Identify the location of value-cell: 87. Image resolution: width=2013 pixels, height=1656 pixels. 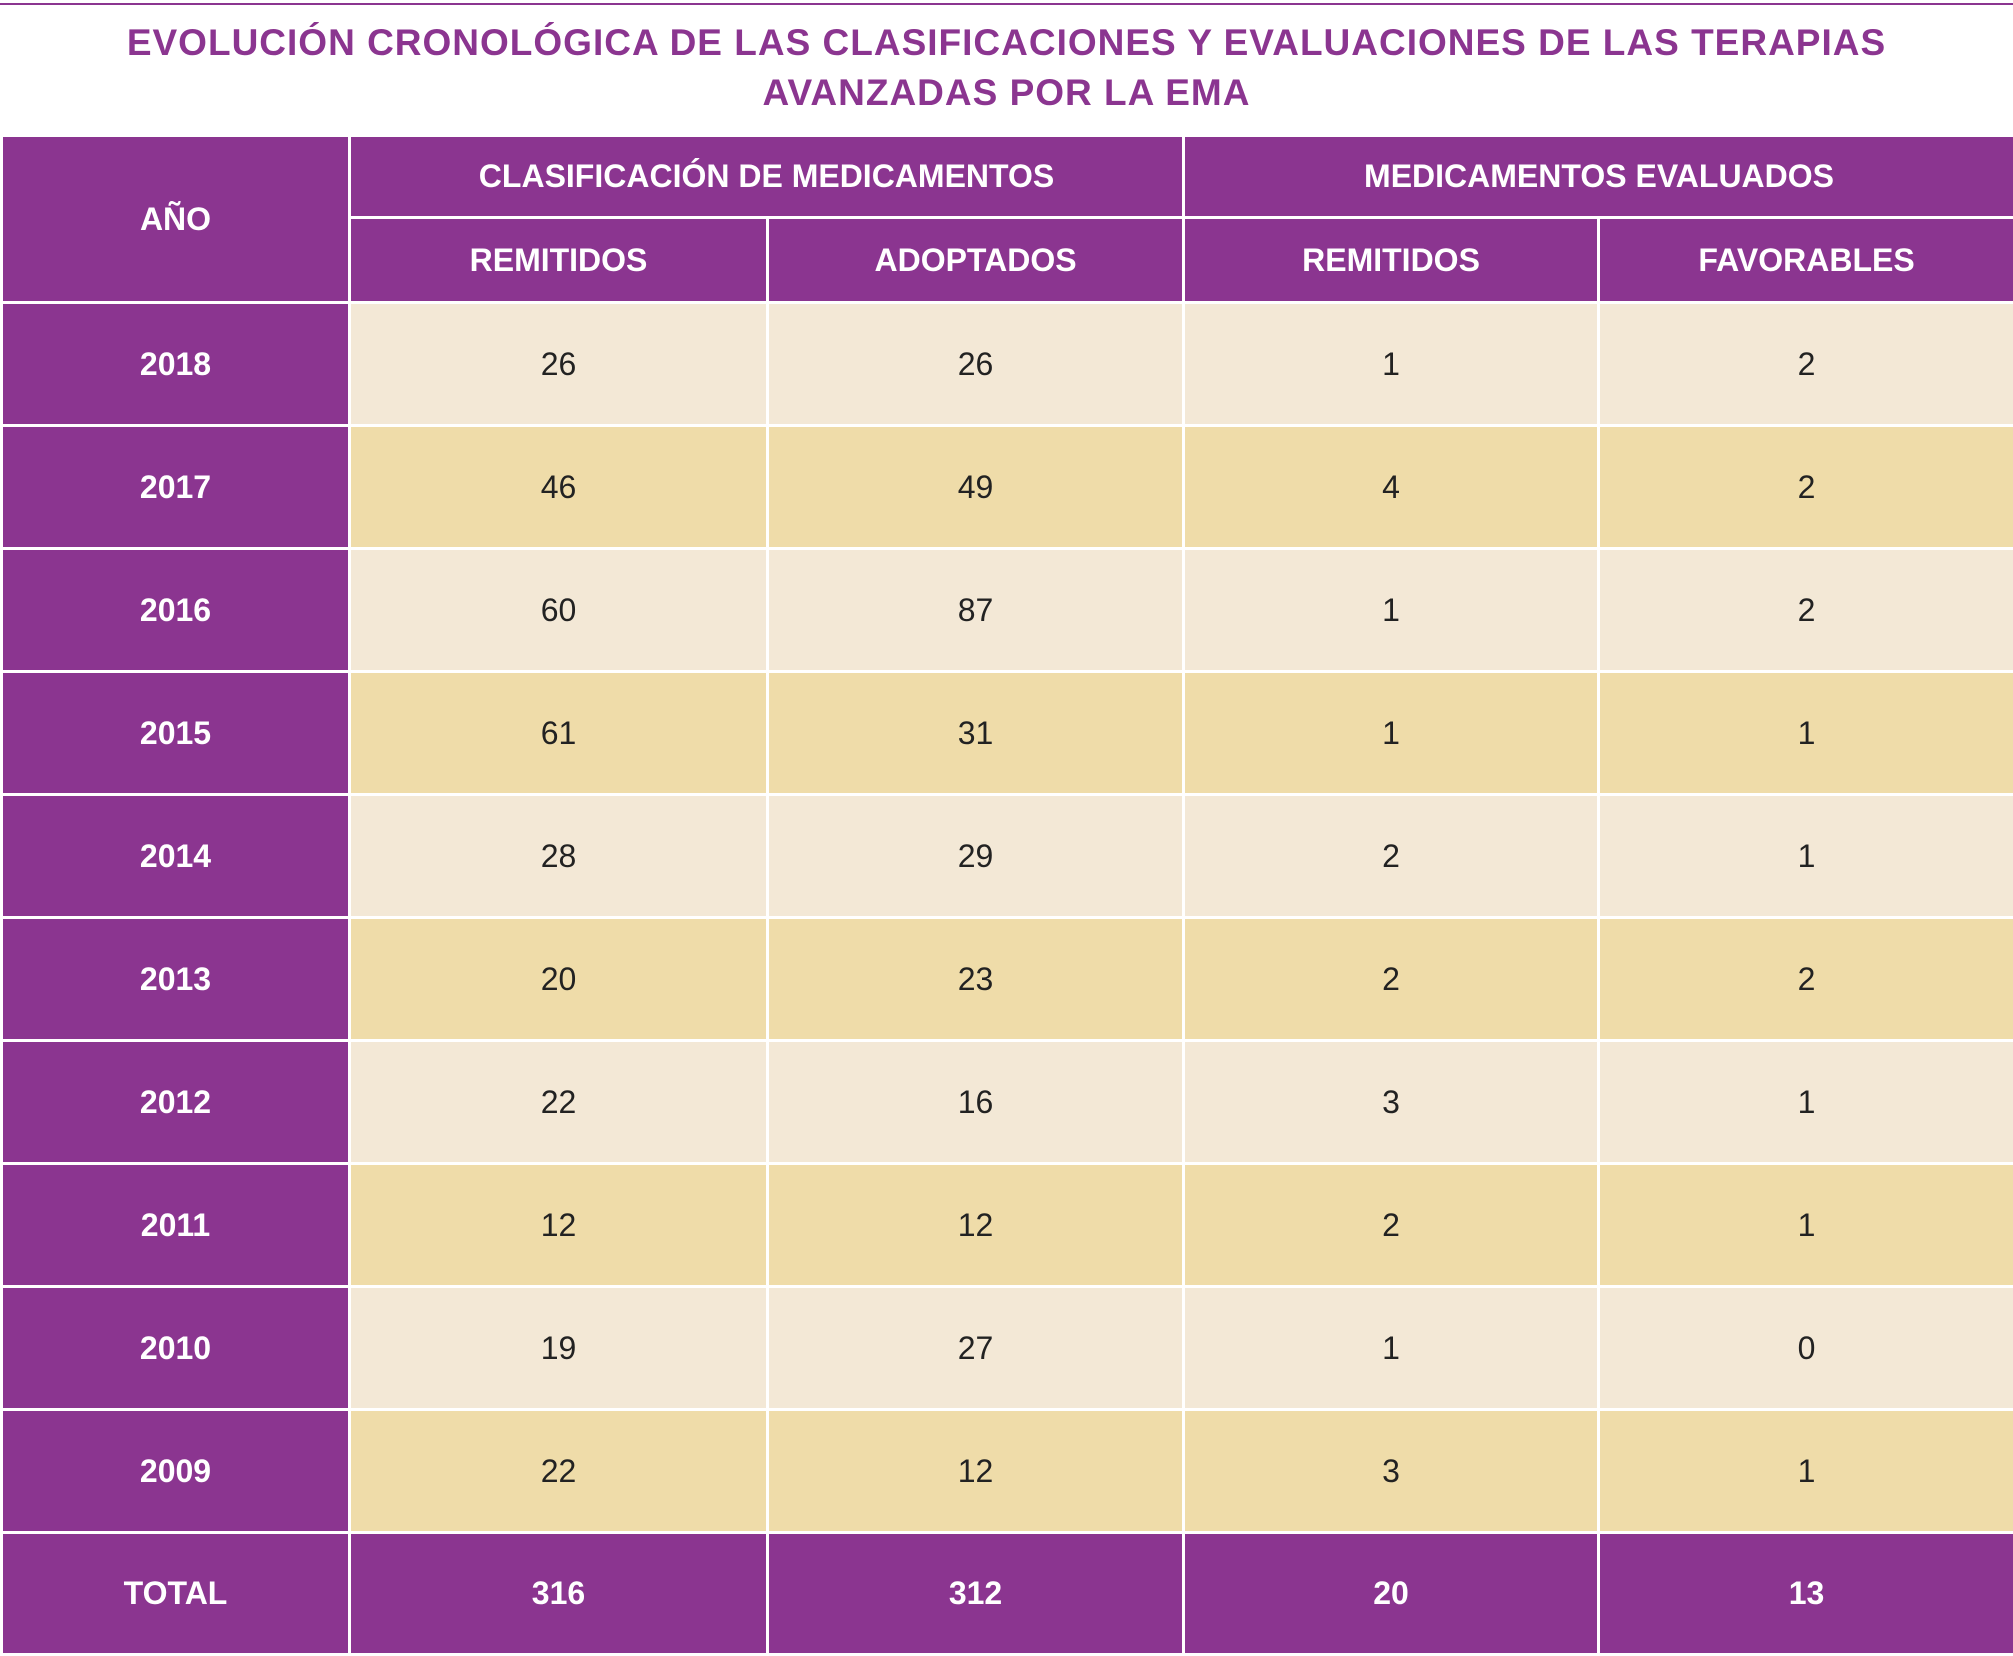
(976, 610).